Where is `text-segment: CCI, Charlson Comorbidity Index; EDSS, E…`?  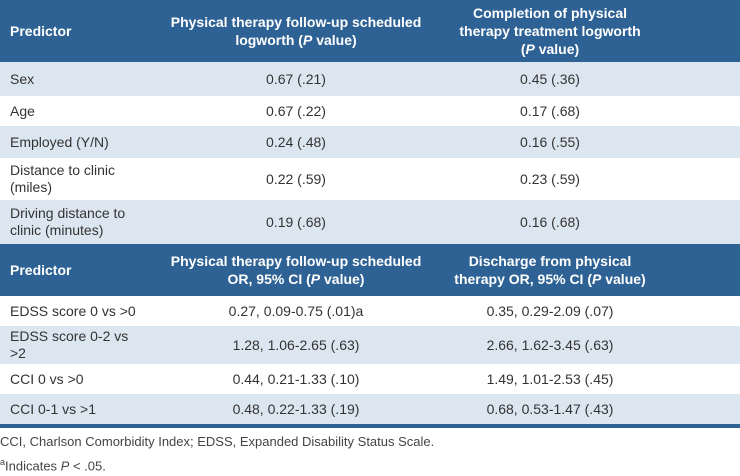
text-segment: CCI, Charlson Comorbidity Index; EDSS, E… is located at coordinates (217, 441).